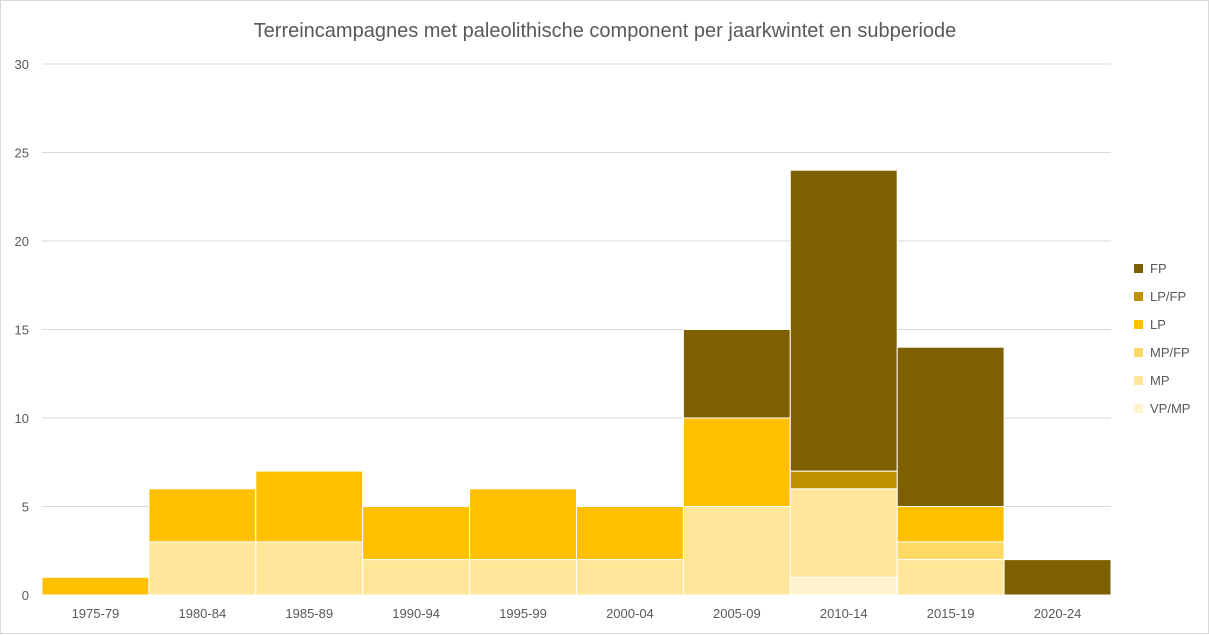 The width and height of the screenshot is (1209, 635). Describe the element at coordinates (22, 241) in the screenshot. I see `y-tick-label: 20` at that location.